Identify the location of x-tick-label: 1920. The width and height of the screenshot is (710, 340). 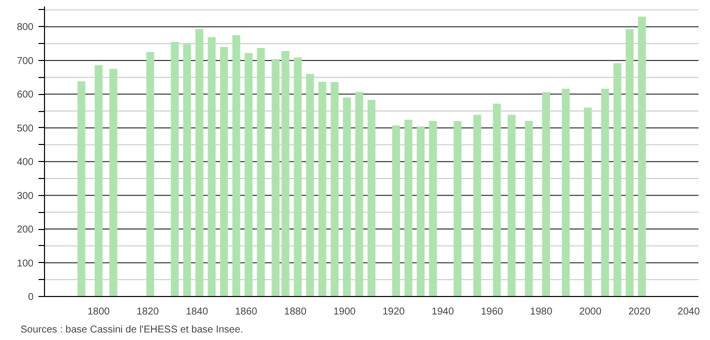
(394, 312).